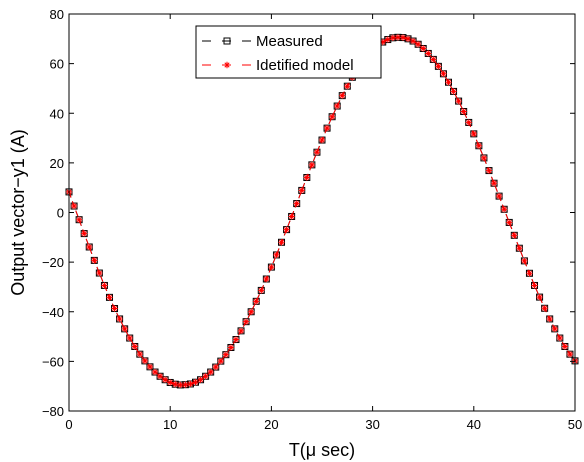 The width and height of the screenshot is (584, 462). I want to click on legend-item: Measured, so click(262, 41).